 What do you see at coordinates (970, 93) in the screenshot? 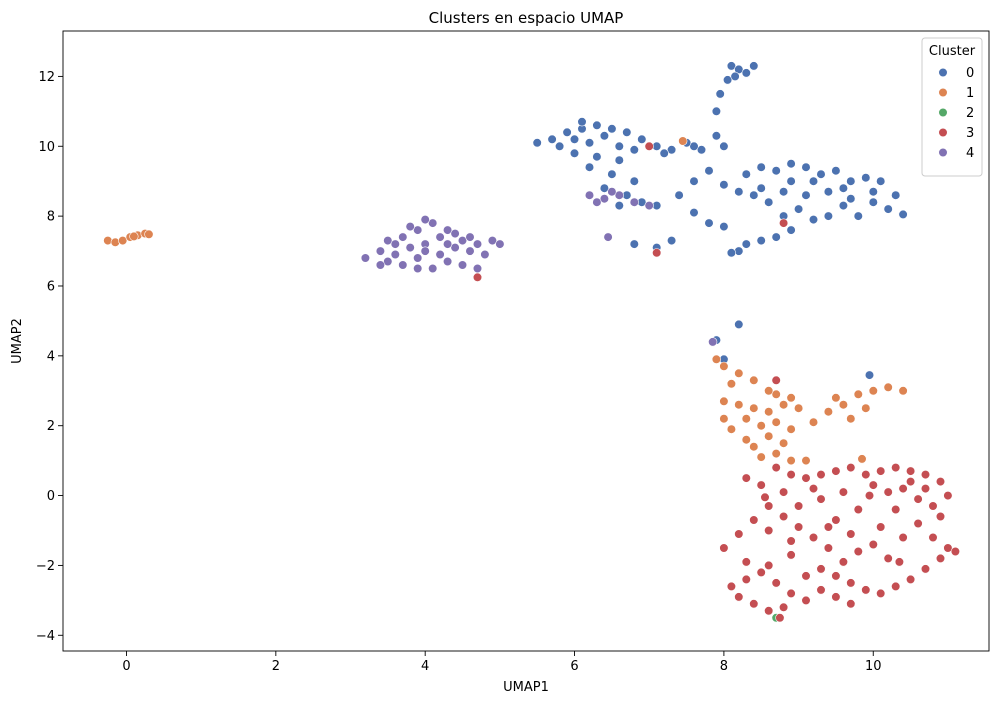
I see `legend-label-1: 1` at bounding box center [970, 93].